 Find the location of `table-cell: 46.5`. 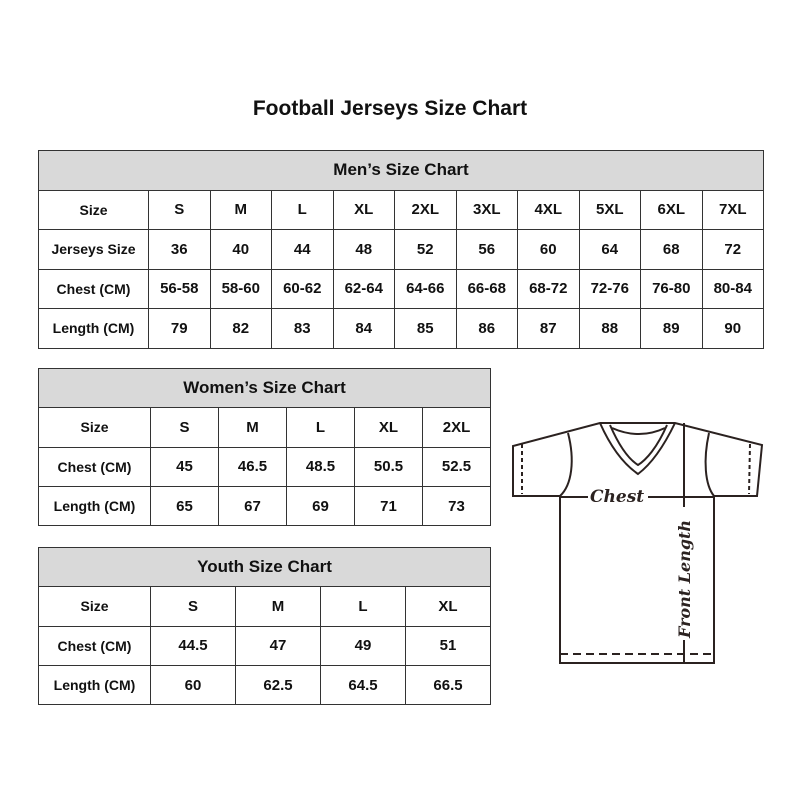

table-cell: 46.5 is located at coordinates (252, 466).